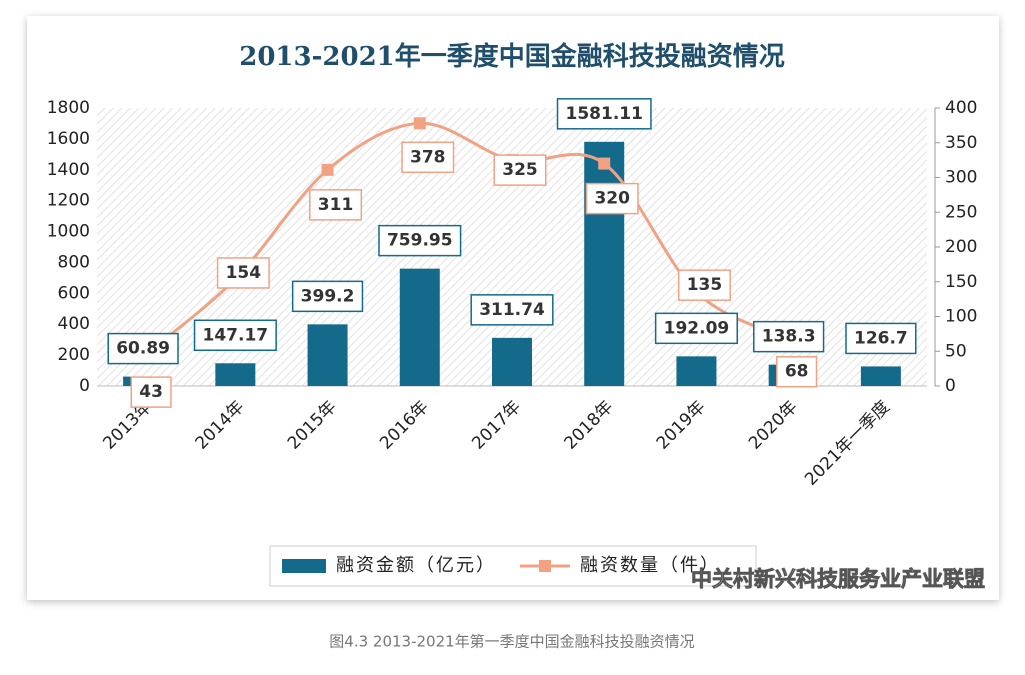 Image resolution: width=1025 pixels, height=675 pixels. I want to click on line-value-label-text: 378, so click(428, 157).